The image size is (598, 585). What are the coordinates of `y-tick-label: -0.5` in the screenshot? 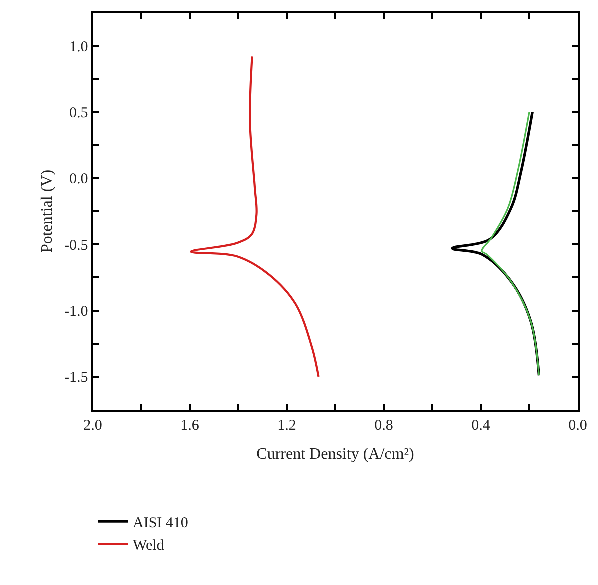 It's located at (76, 246).